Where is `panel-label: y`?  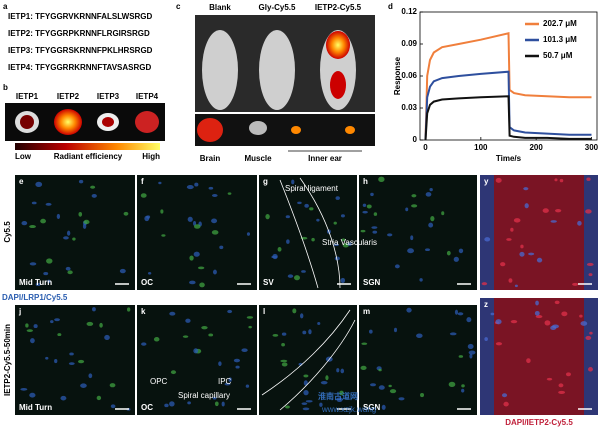
panel-label: y is located at coordinates (486, 181).